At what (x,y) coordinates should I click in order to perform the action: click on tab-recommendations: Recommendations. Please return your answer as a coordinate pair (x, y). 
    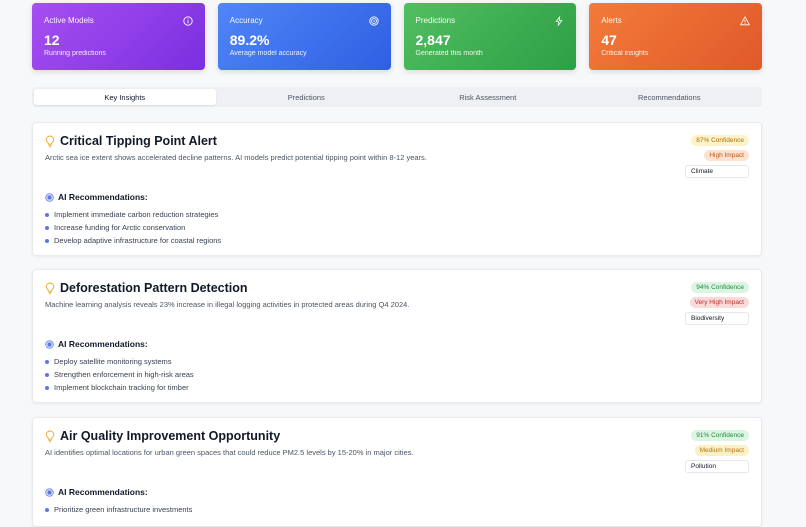
    Looking at the image, I should click on (669, 97).